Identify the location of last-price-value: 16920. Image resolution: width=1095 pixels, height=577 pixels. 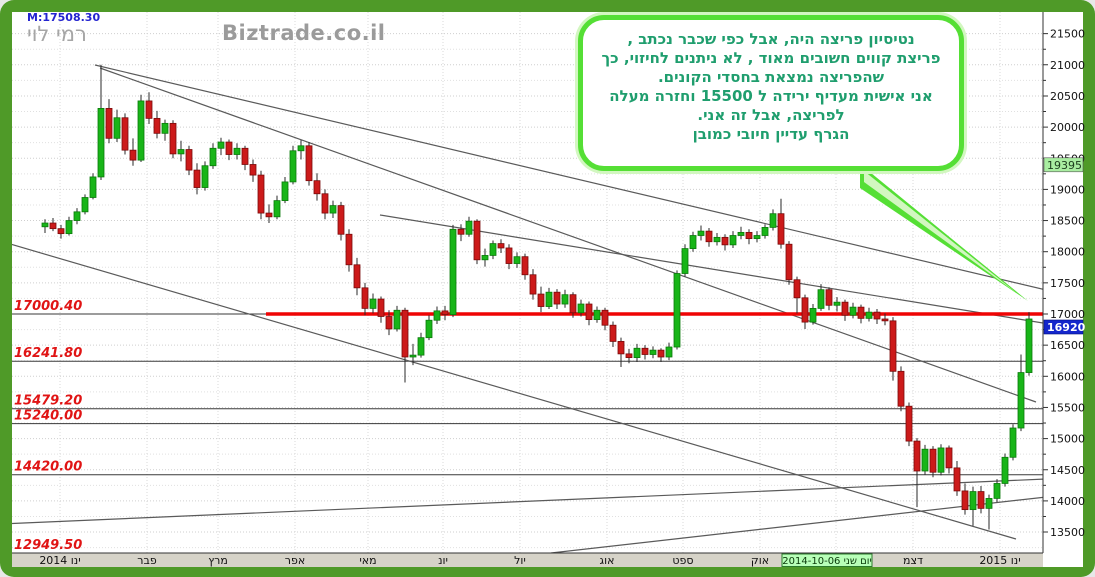
(1066, 327).